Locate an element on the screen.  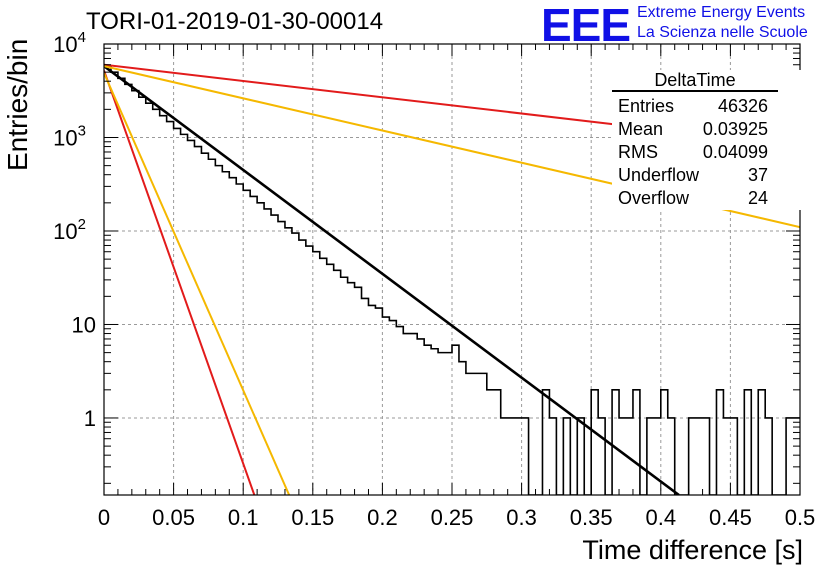
y-tick-label: 10² is located at coordinates (69, 230).